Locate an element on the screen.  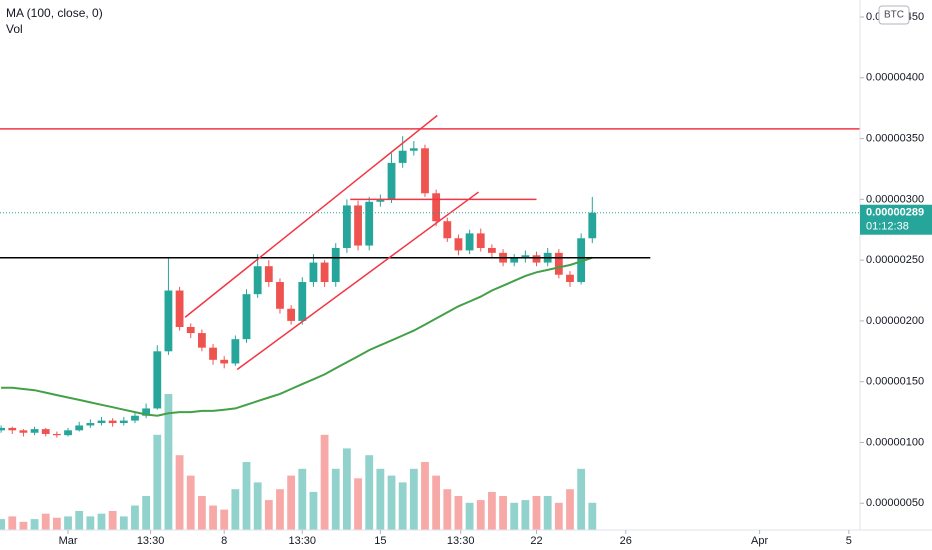
countdown-label: 01:12:38 is located at coordinates (887, 227).